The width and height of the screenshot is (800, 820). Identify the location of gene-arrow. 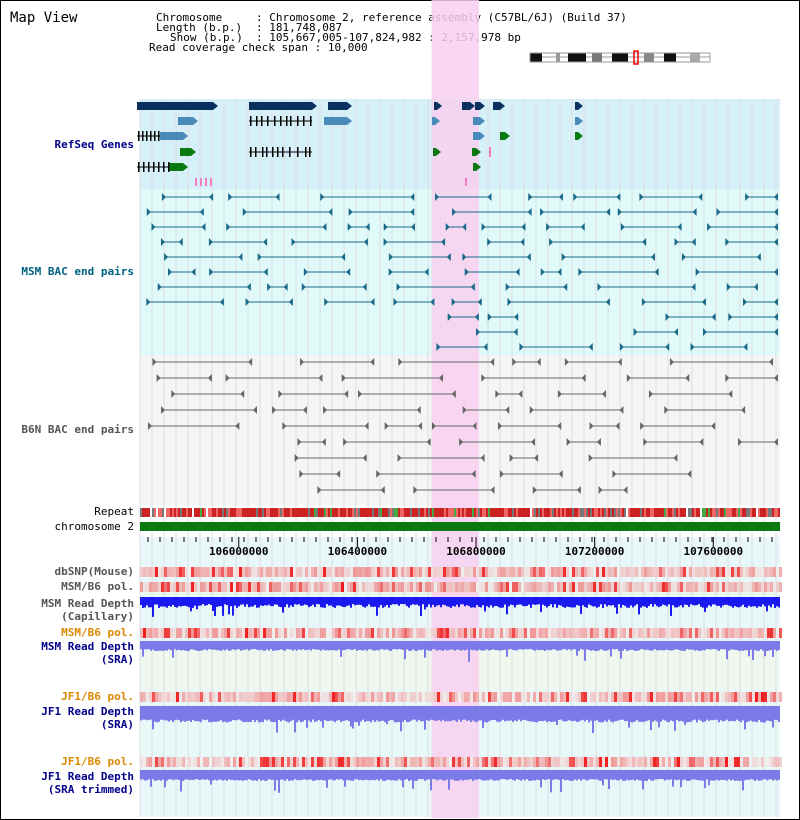
(438, 152).